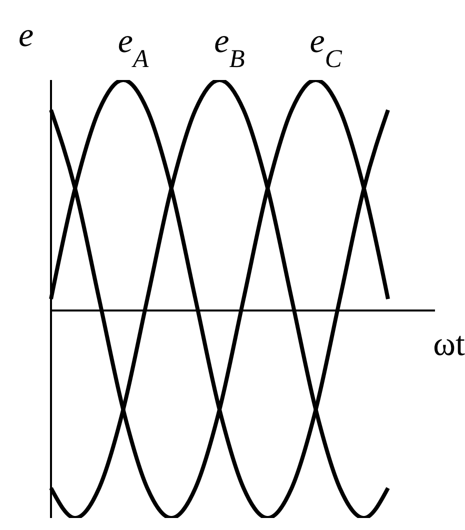 Image resolution: width=465 pixels, height=530 pixels. I want to click on series-label: e$_{B}$, so click(230, 47).